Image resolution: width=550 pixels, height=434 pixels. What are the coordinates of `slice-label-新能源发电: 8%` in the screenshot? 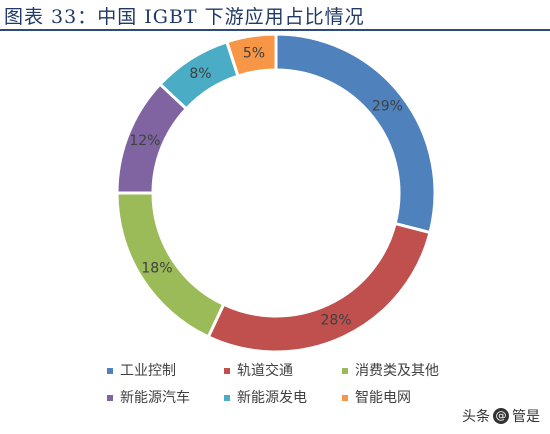 It's located at (200, 74).